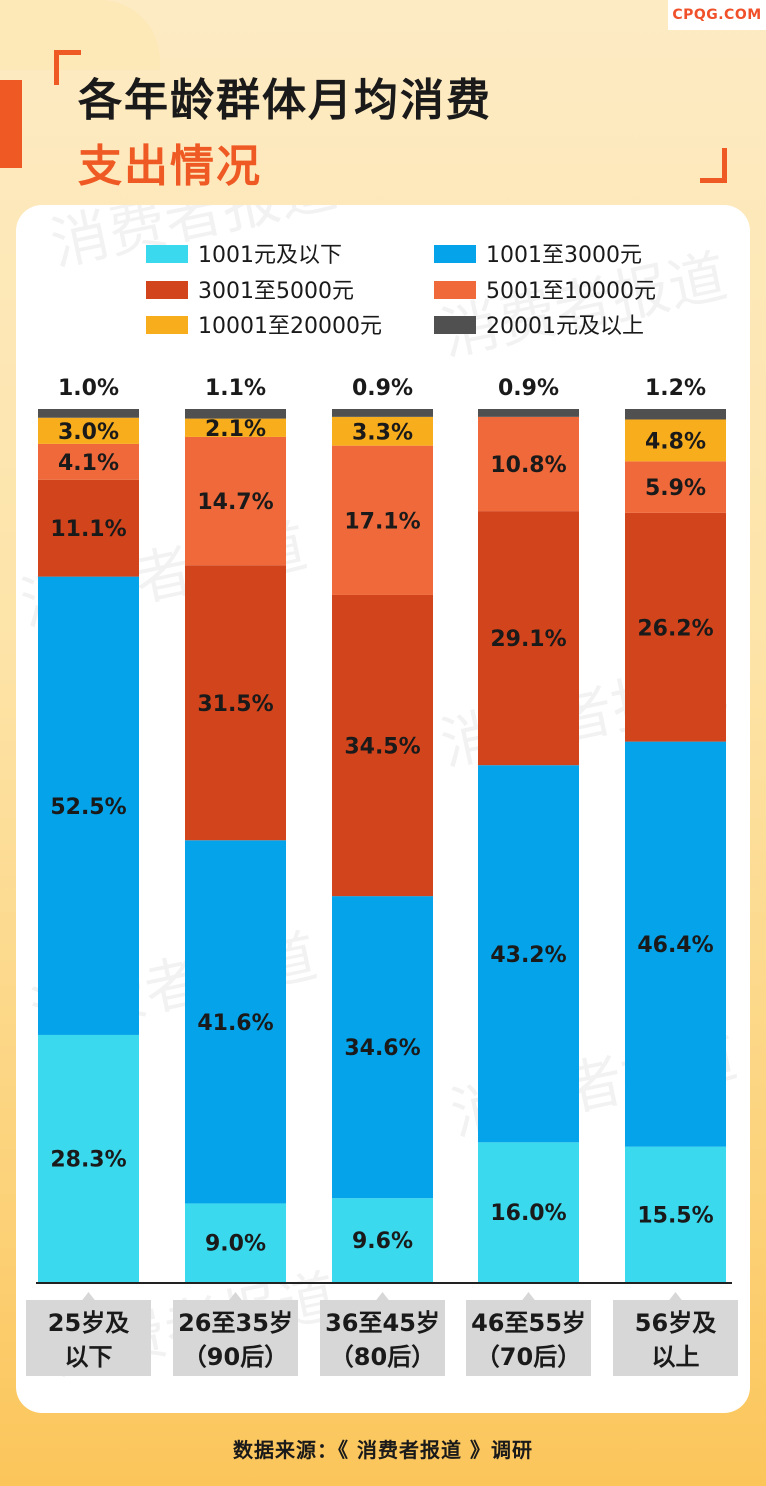  I want to click on data-label: 1.1%, so click(235, 388).